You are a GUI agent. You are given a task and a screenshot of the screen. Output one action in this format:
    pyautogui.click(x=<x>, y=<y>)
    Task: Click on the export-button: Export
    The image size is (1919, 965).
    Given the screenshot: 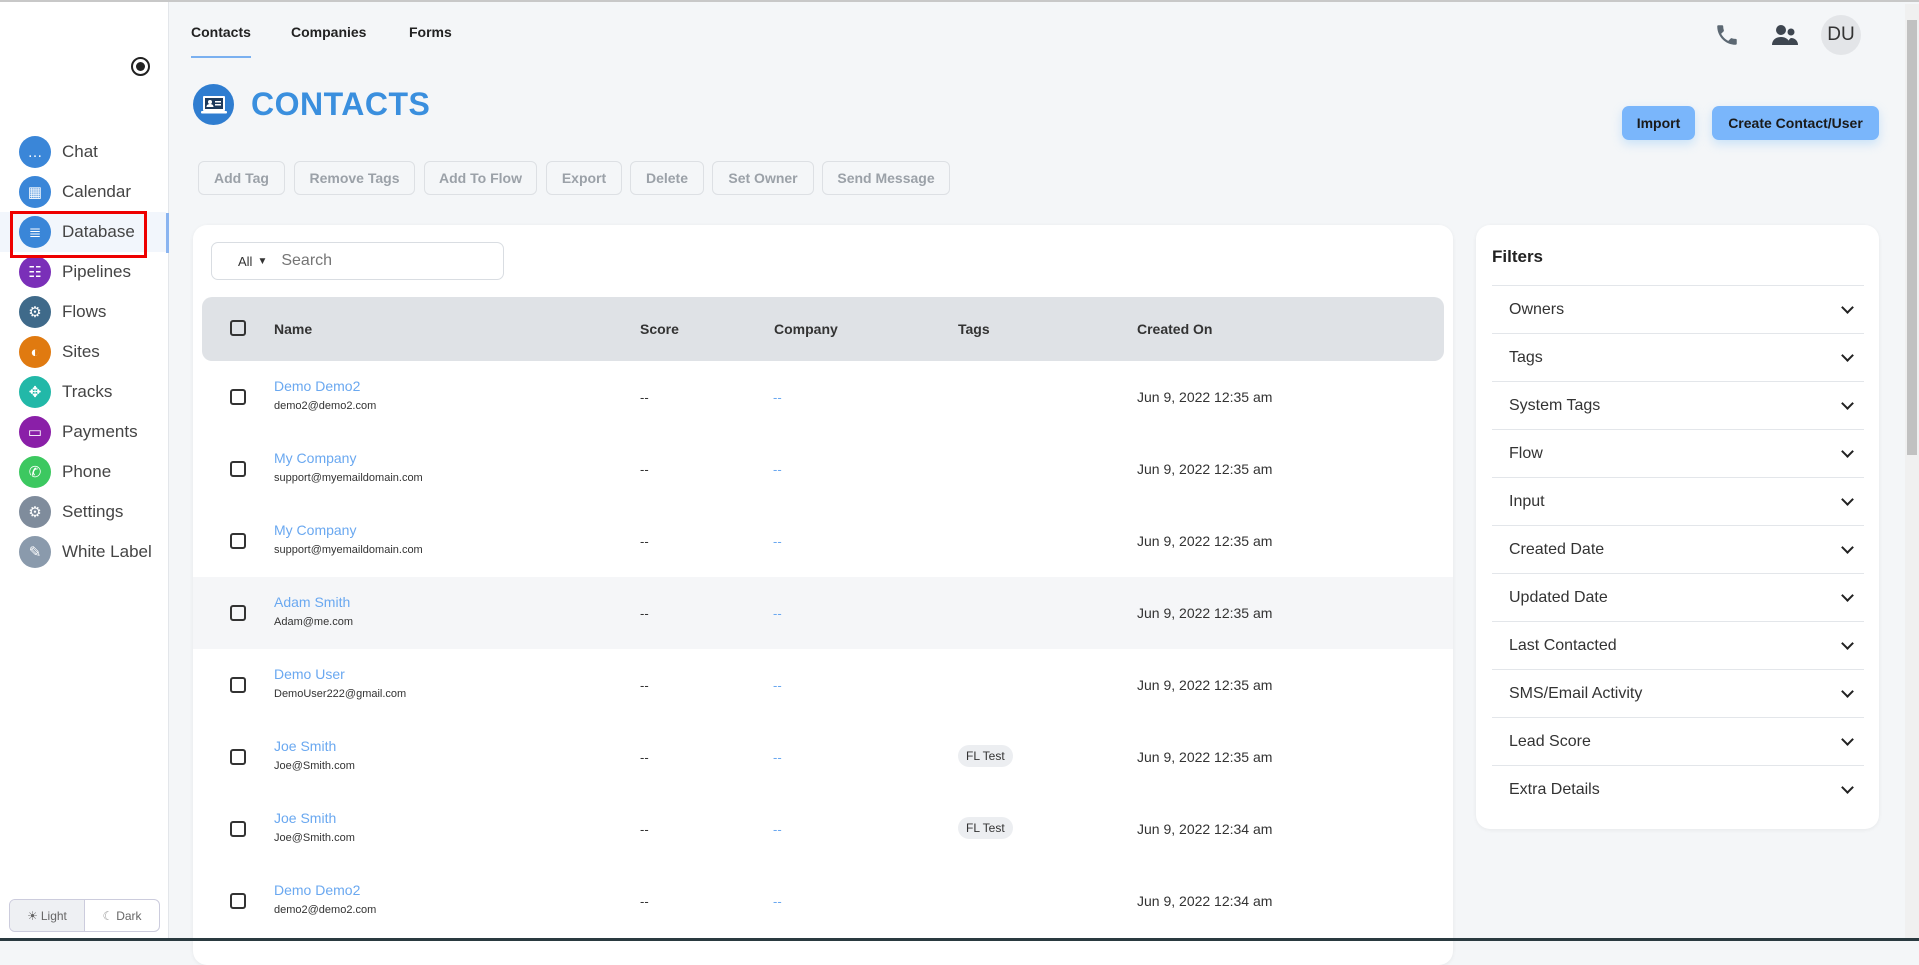 What is the action you would take?
    pyautogui.click(x=584, y=178)
    